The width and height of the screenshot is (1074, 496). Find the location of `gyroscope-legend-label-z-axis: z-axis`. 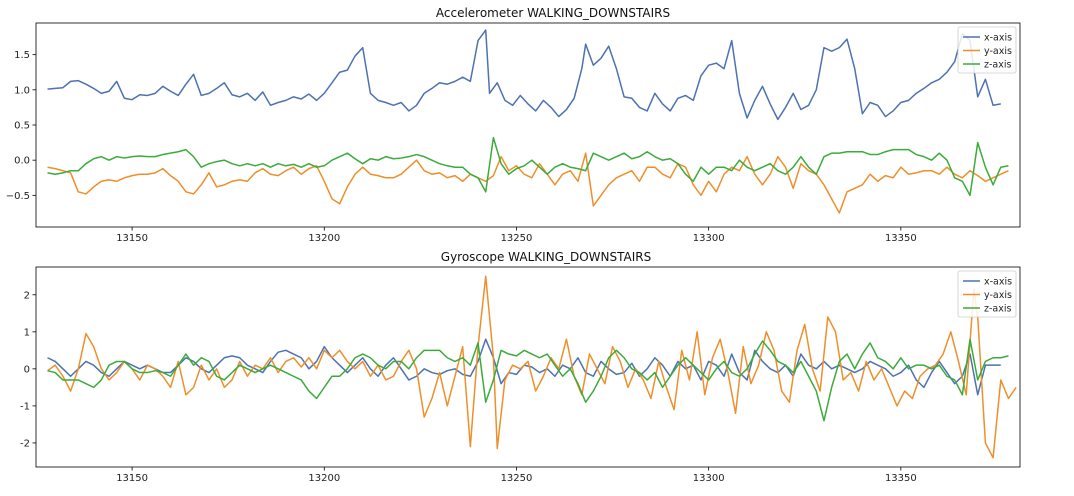

gyroscope-legend-label-z-axis: z-axis is located at coordinates (997, 308).